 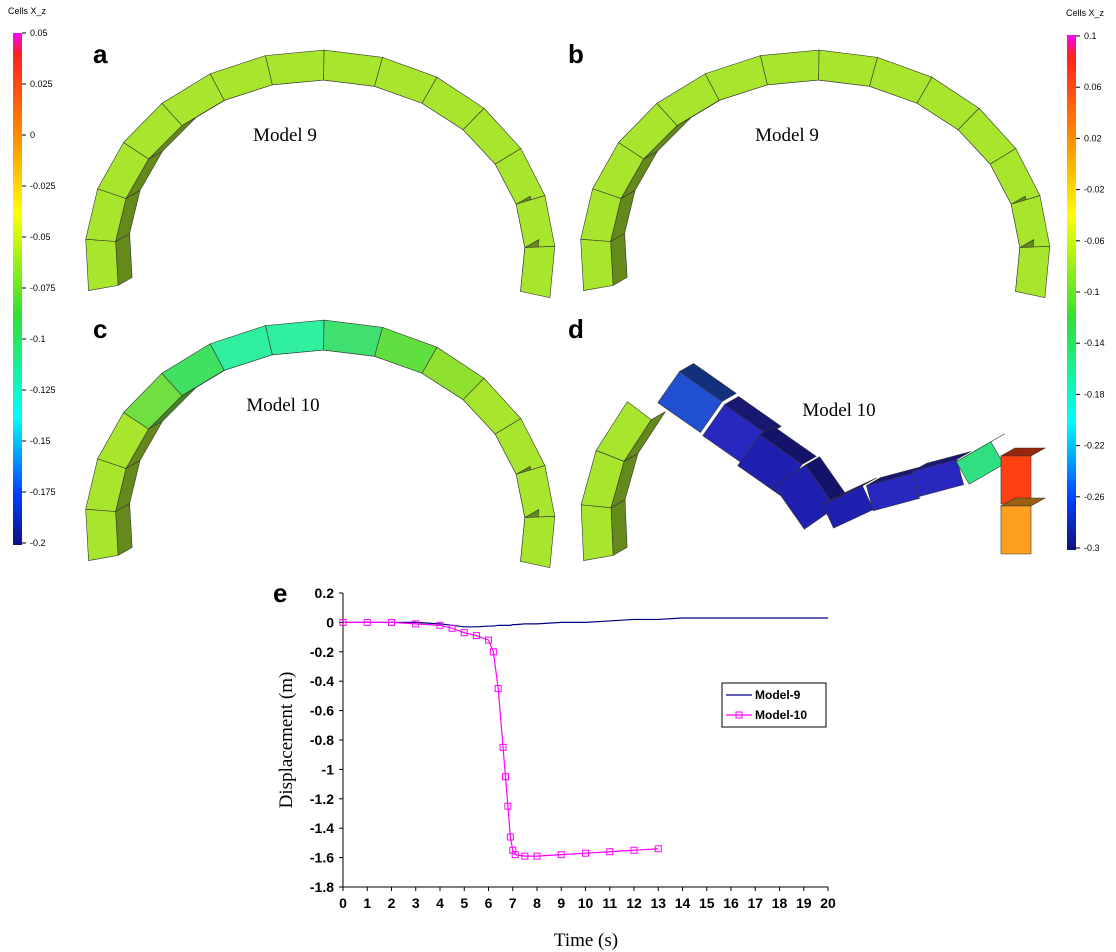 What do you see at coordinates (739, 715) in the screenshot?
I see `legend-marker` at bounding box center [739, 715].